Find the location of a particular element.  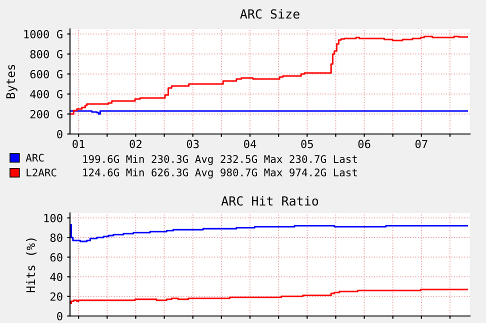

x-tick-label: 07 is located at coordinates (421, 144).